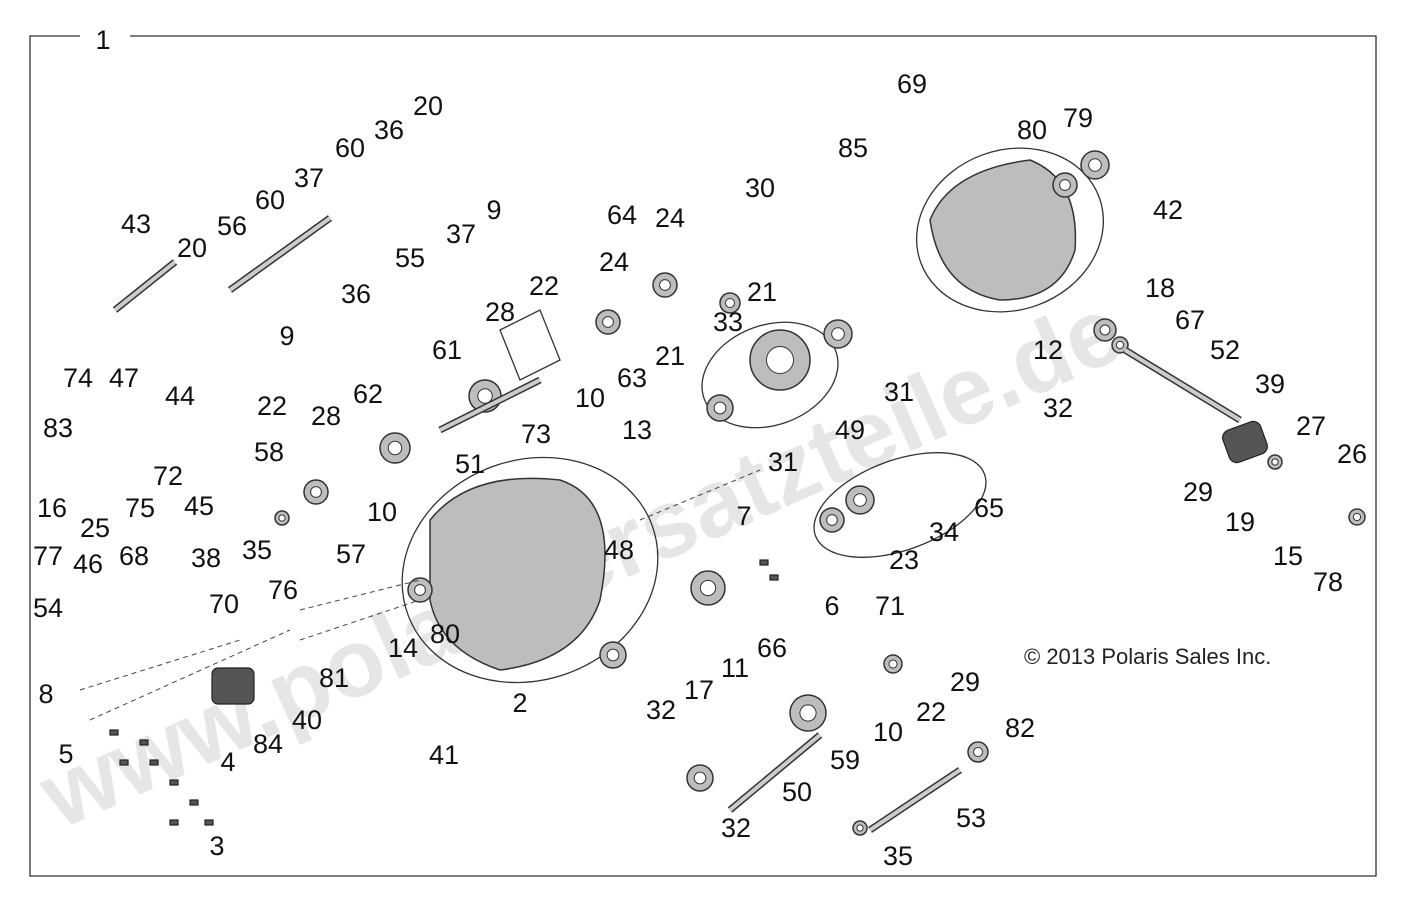  I want to click on callout-label: 20, so click(192, 248).